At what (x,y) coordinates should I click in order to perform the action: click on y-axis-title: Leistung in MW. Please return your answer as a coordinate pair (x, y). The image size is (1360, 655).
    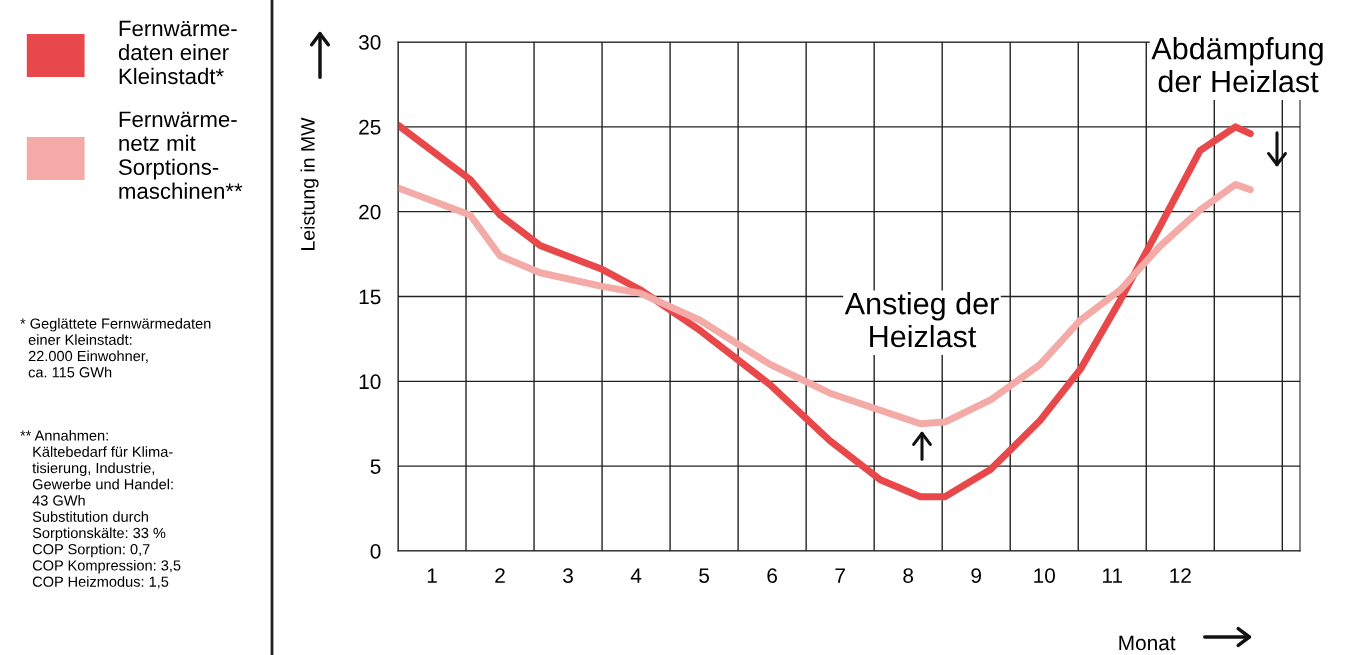
    Looking at the image, I should click on (309, 183).